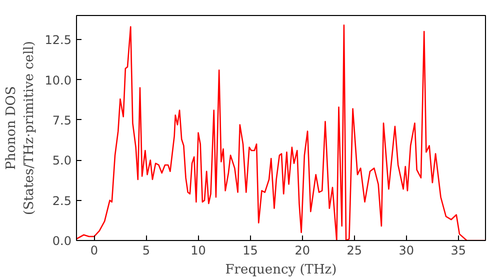 The height and width of the screenshot is (280, 500). I want to click on x-tick-label: 5, so click(146, 251).